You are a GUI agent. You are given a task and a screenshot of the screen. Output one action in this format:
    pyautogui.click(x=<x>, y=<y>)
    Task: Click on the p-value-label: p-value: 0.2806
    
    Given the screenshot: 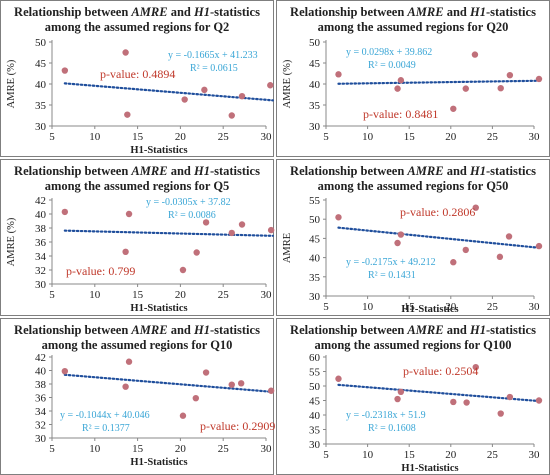 What is the action you would take?
    pyautogui.click(x=437, y=212)
    